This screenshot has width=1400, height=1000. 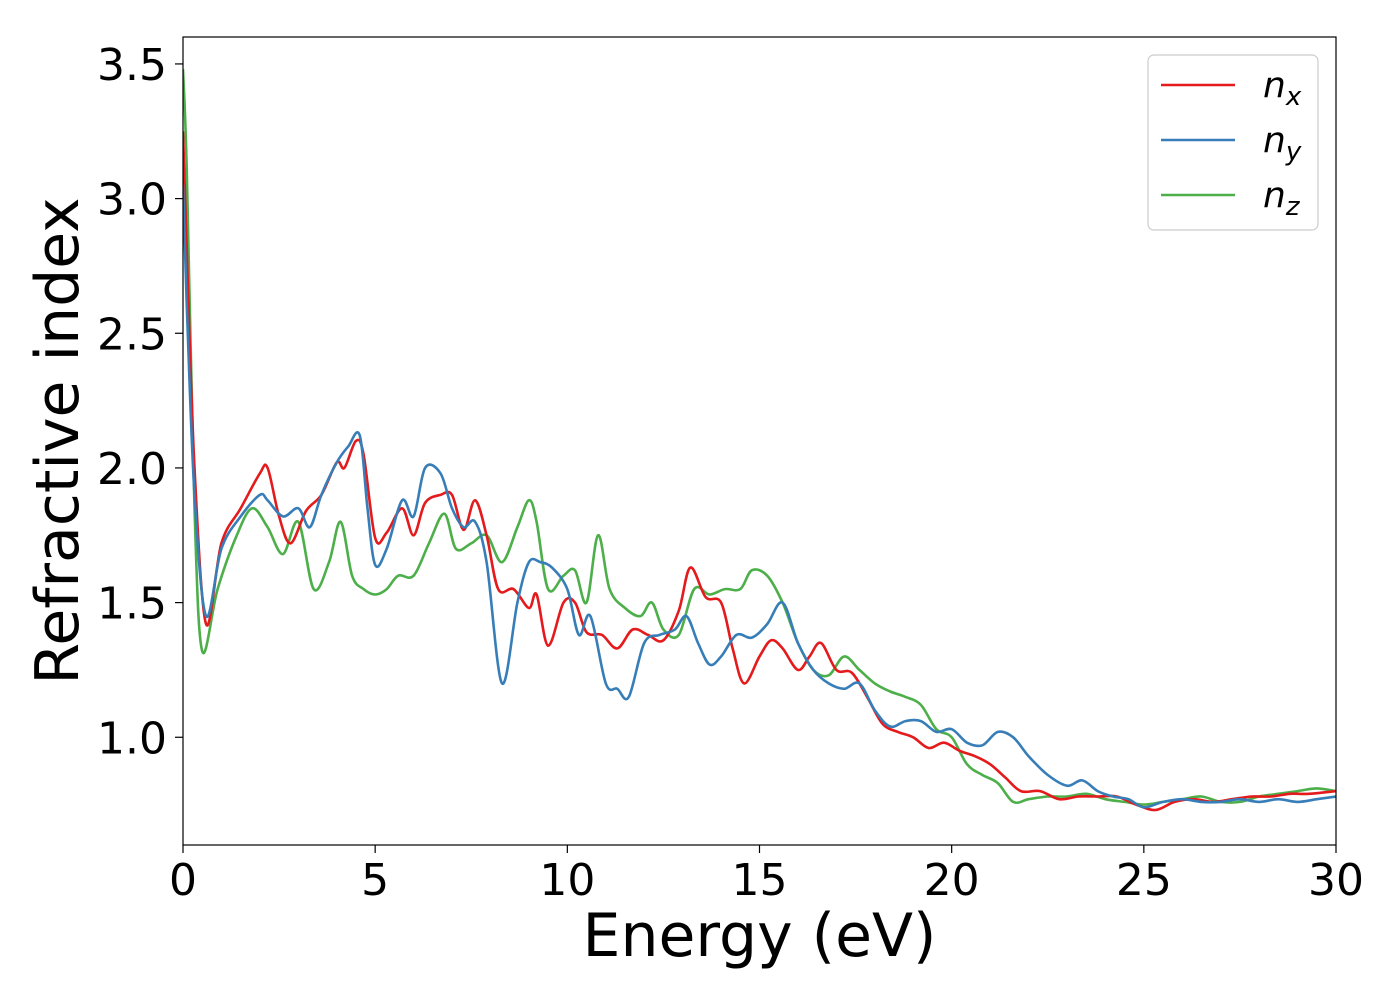 What do you see at coordinates (132, 65) in the screenshot?
I see `y-tick-label: 3.5` at bounding box center [132, 65].